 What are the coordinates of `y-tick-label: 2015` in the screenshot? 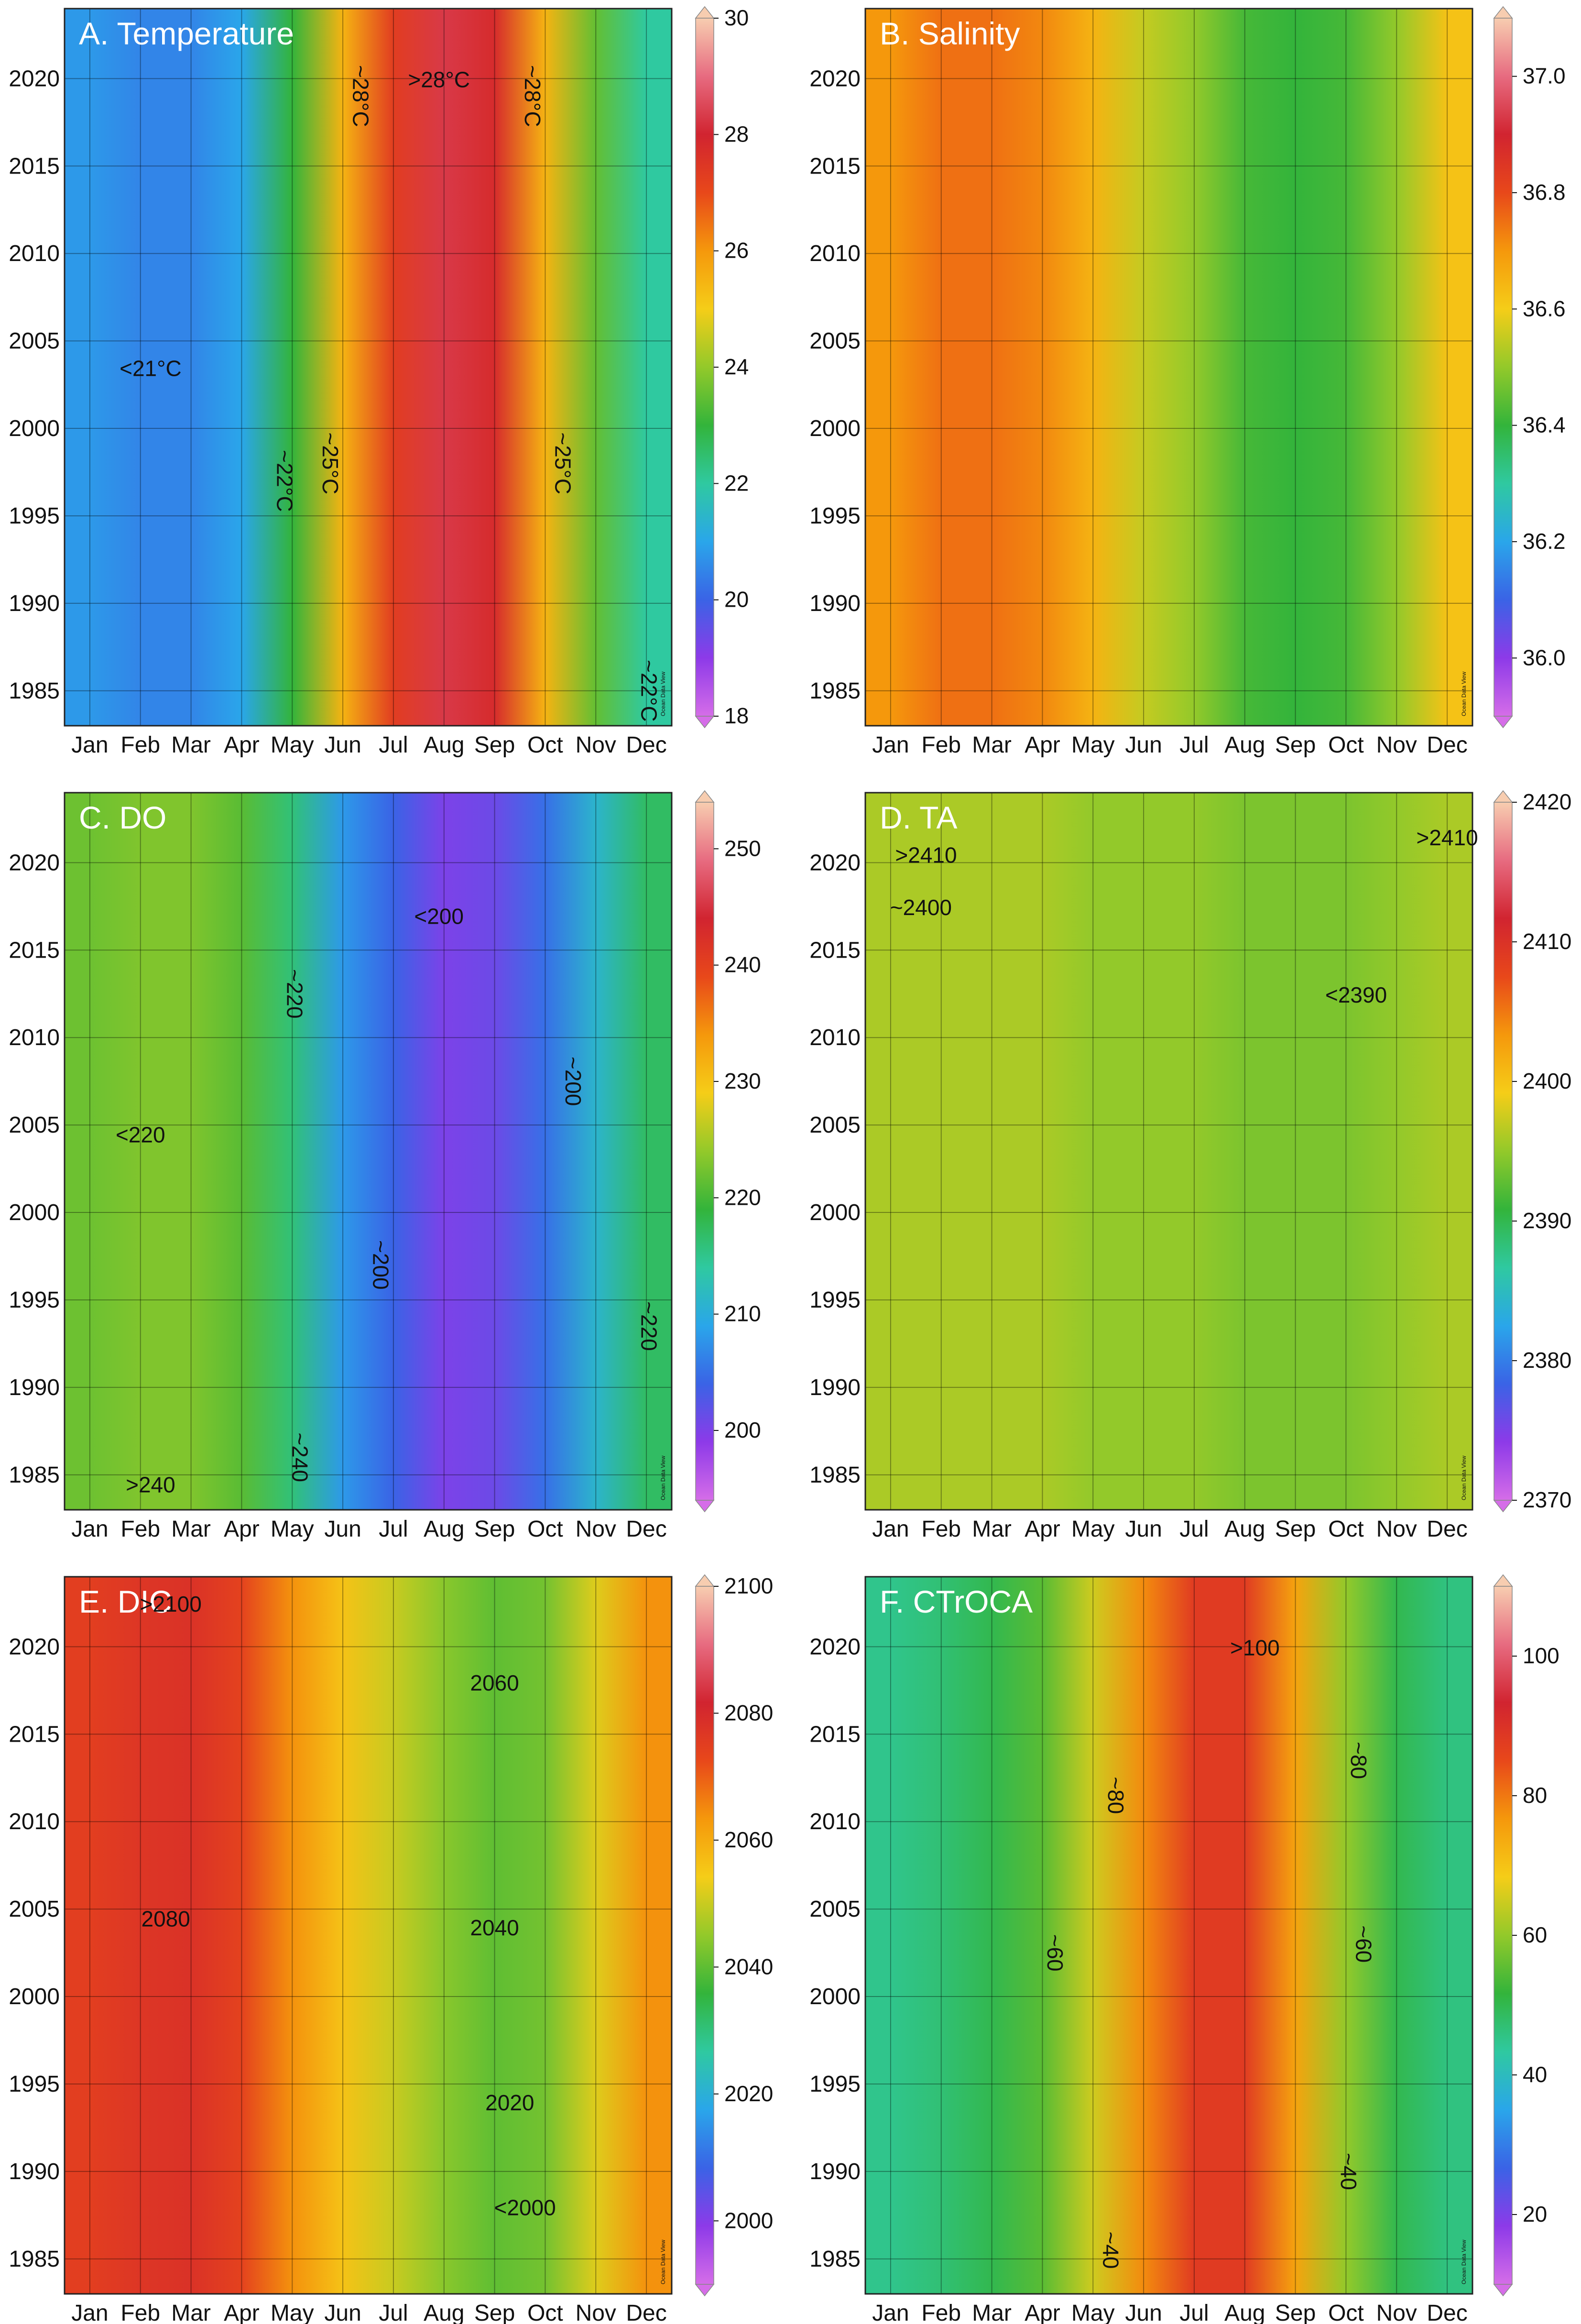 It's located at (34, 951).